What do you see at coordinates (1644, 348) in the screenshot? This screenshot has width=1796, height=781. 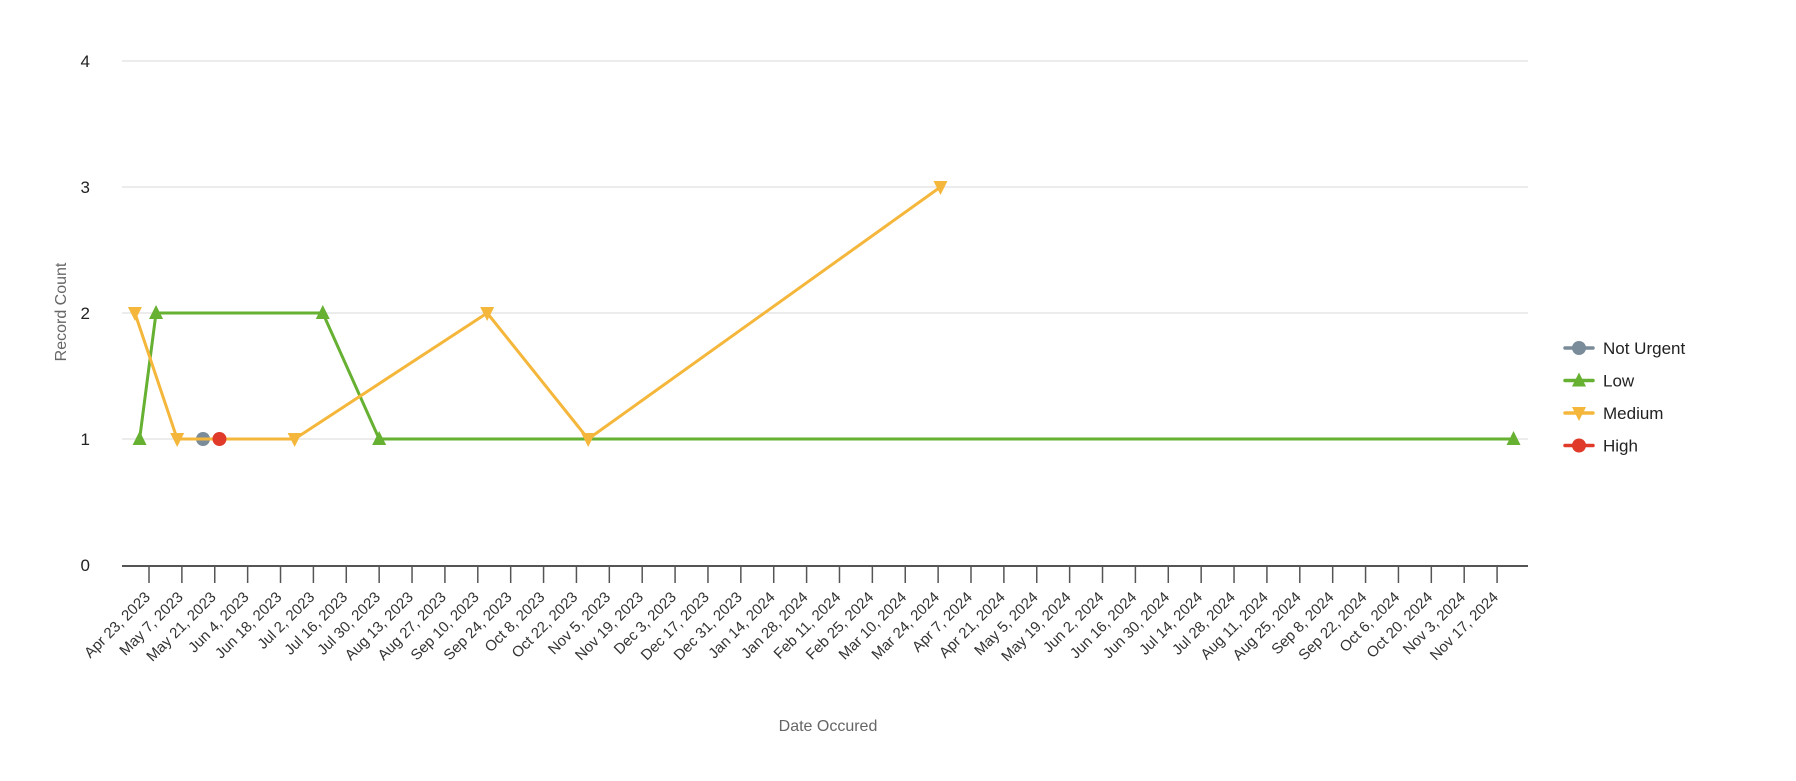 I see `legend-label: Not Urgent` at bounding box center [1644, 348].